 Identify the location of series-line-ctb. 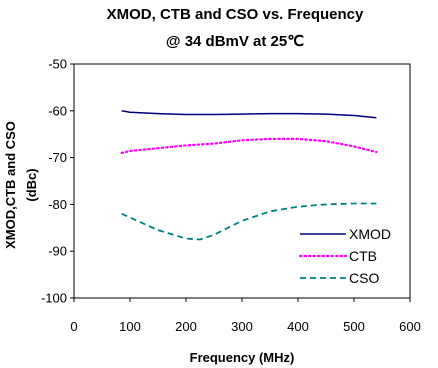
(249, 145).